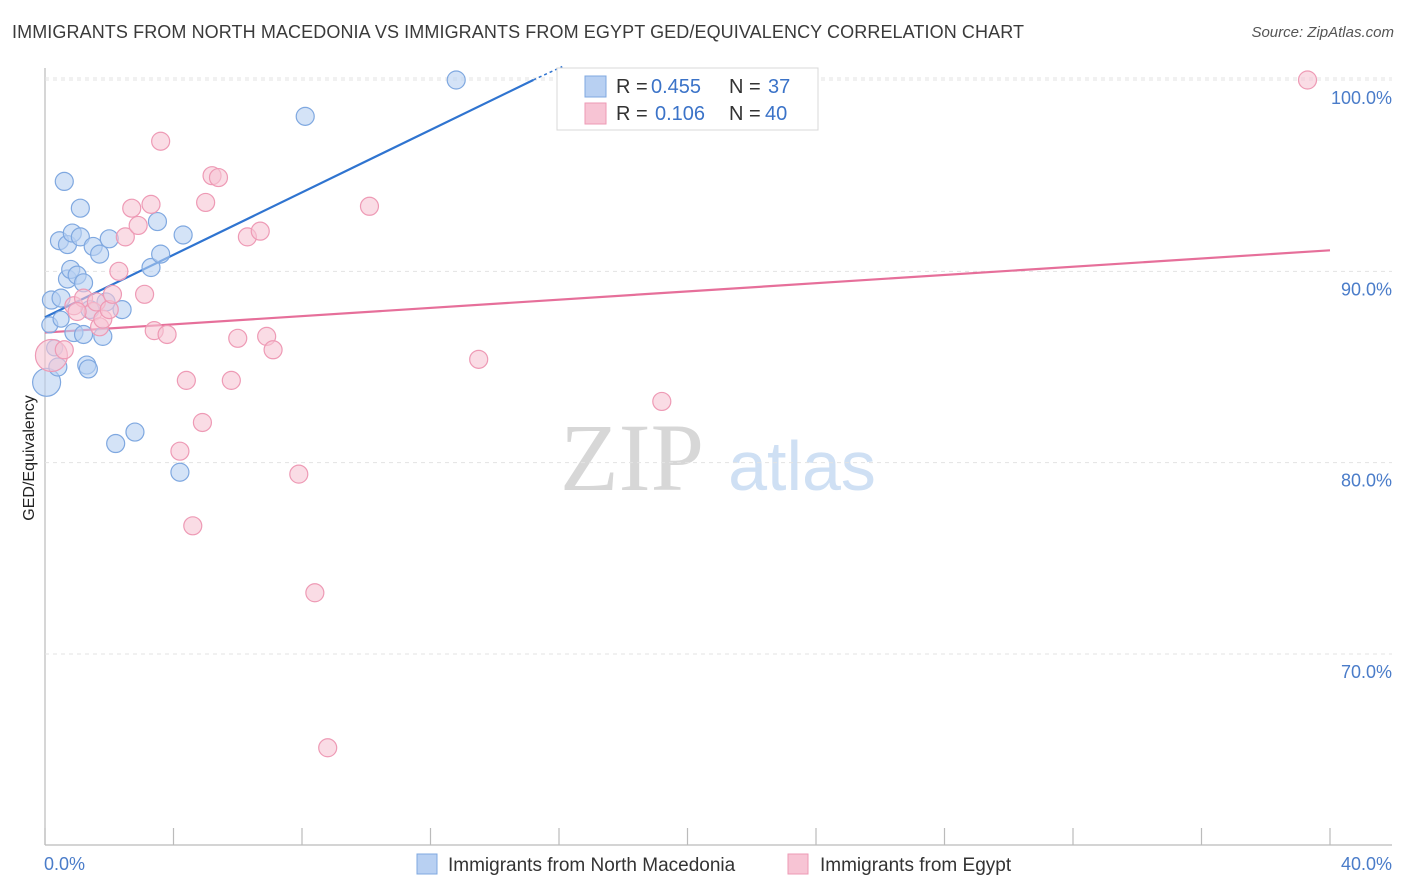 The height and width of the screenshot is (892, 1406). Describe the element at coordinates (680, 114) in the screenshot. I see `legend-r-value-2: 0.106` at that location.